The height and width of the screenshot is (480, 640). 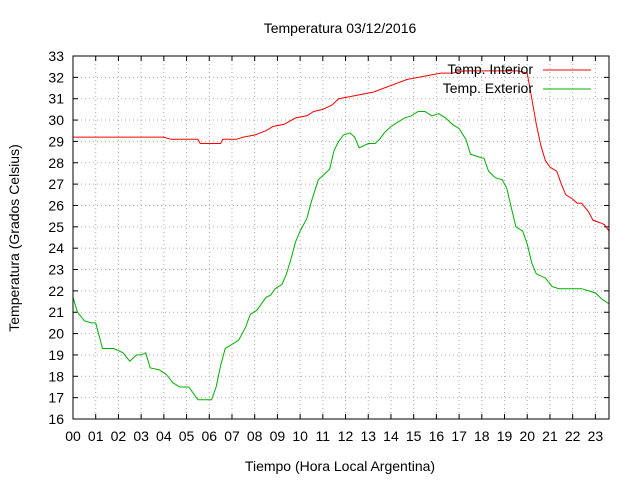 I want to click on x-tick-label: 15, so click(x=414, y=436).